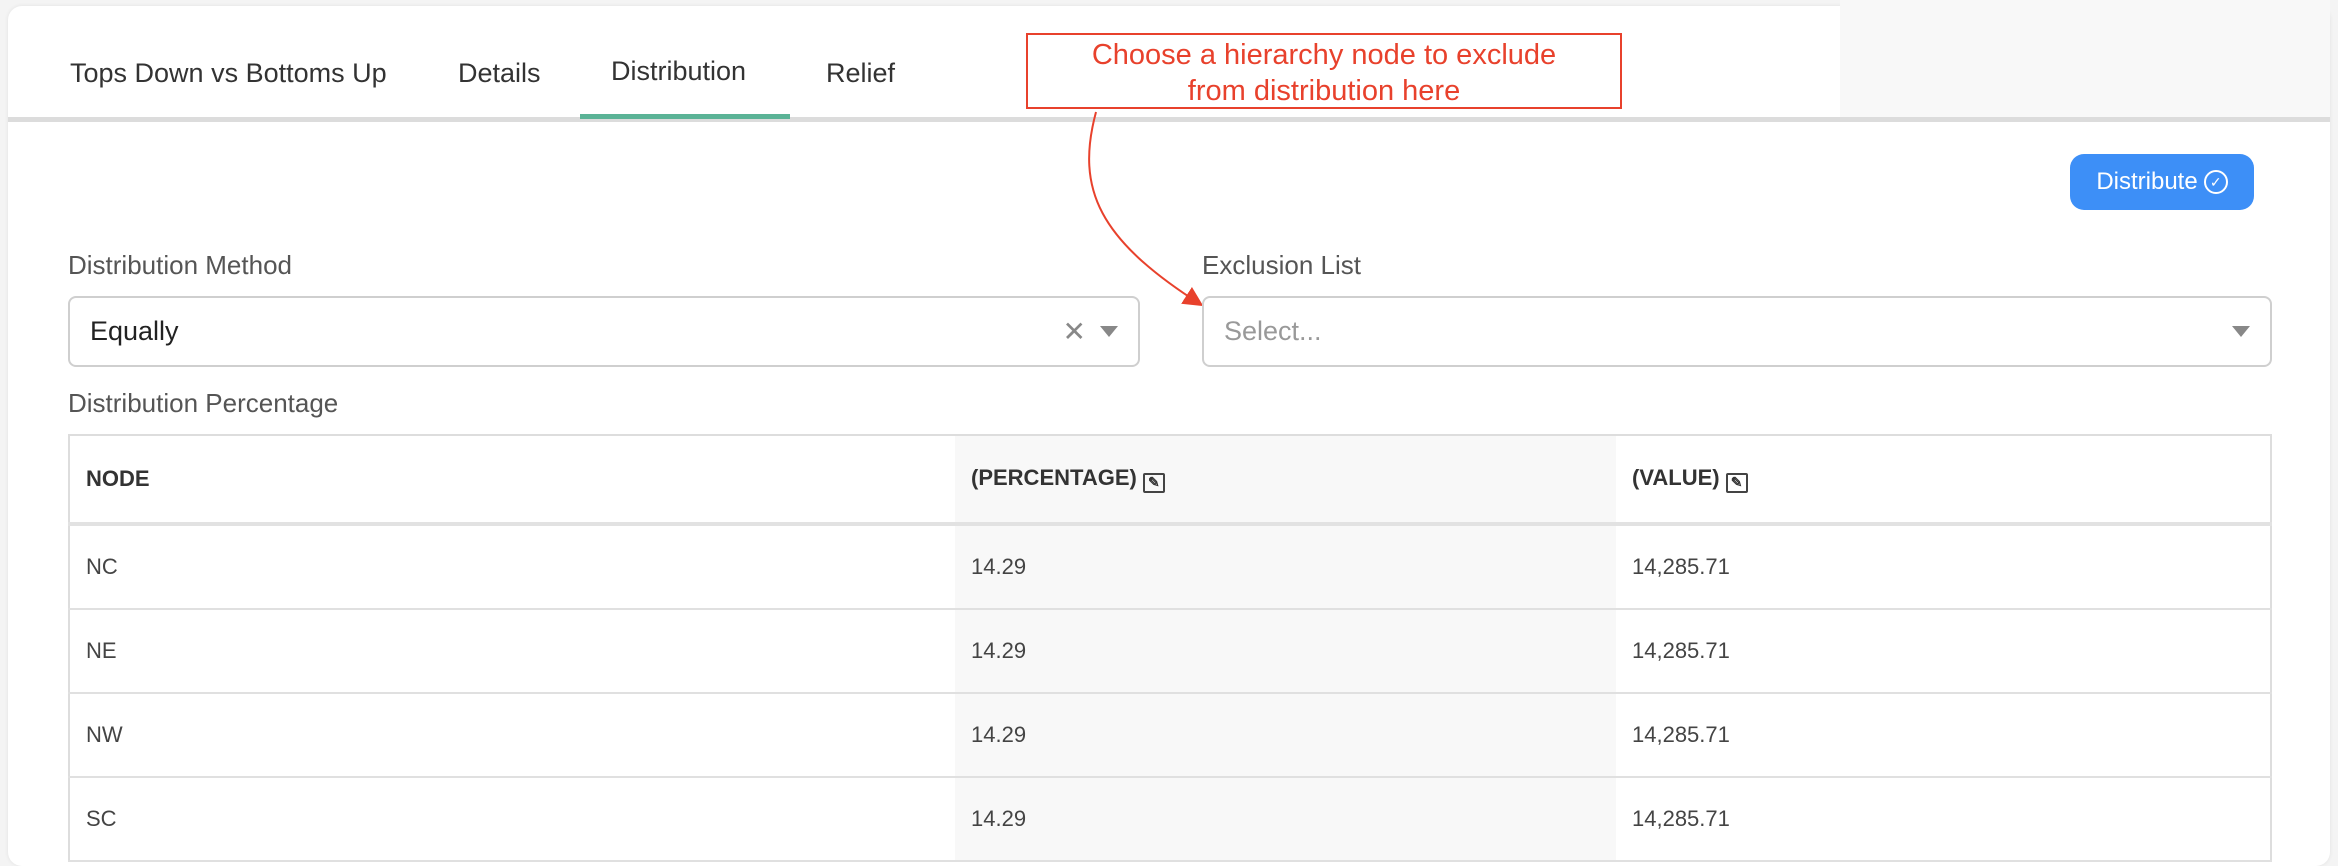 This screenshot has width=2338, height=866. What do you see at coordinates (679, 71) in the screenshot?
I see `tab-distribution: Distribution` at bounding box center [679, 71].